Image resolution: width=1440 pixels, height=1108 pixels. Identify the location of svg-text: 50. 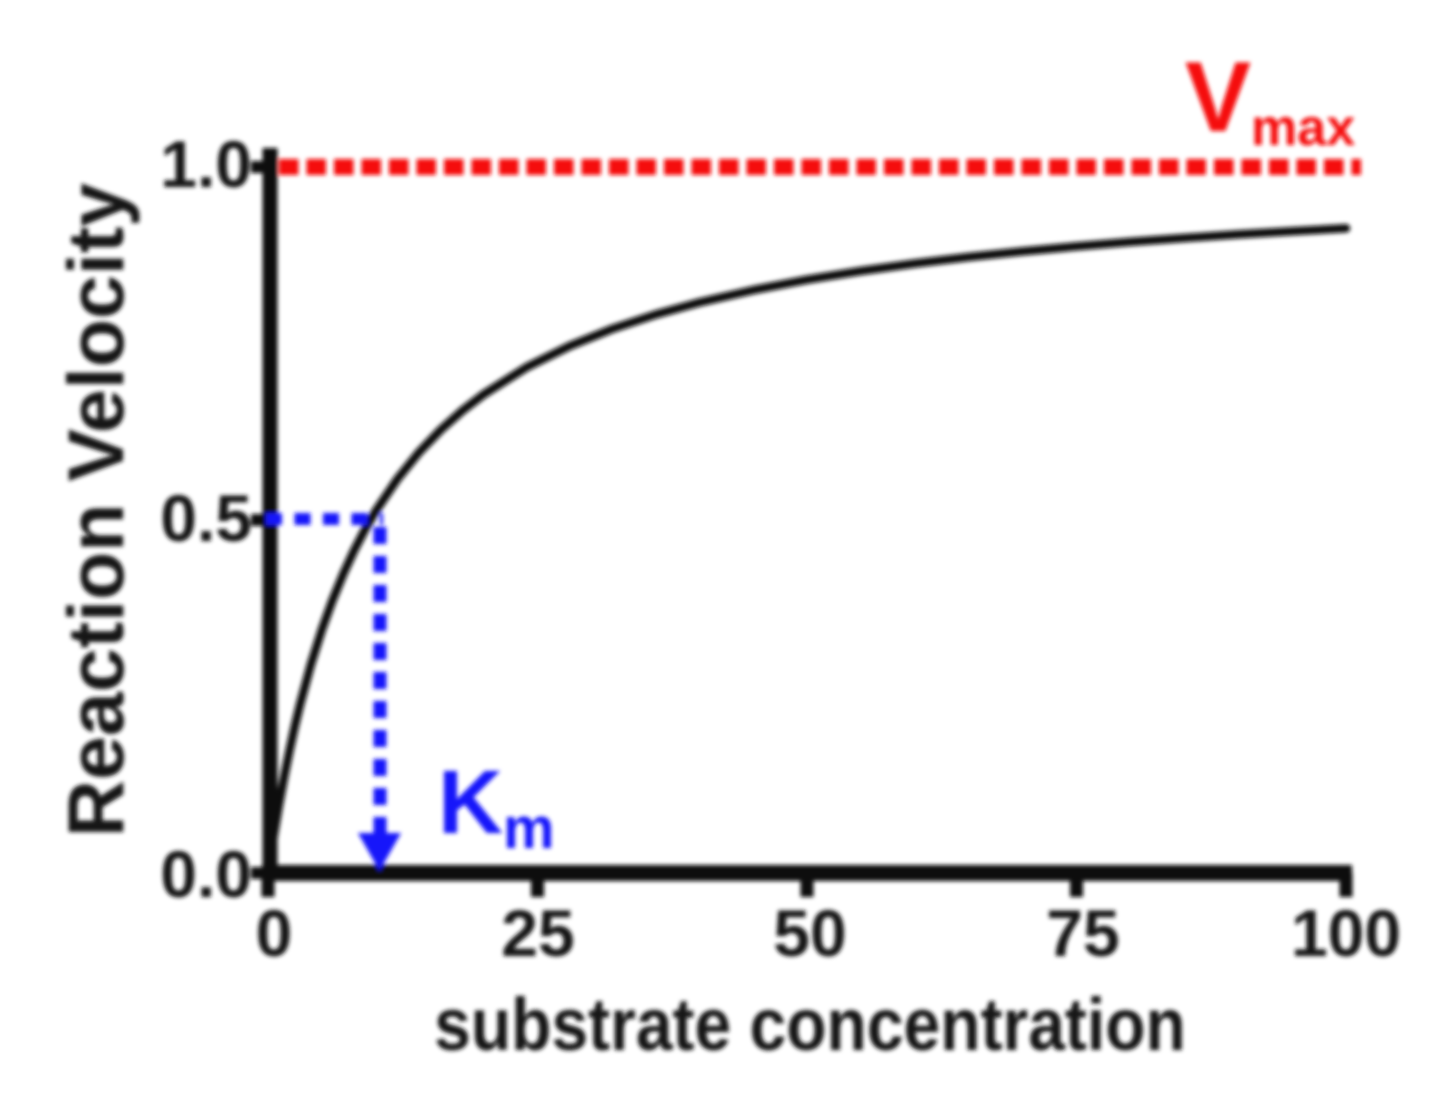
(809, 933).